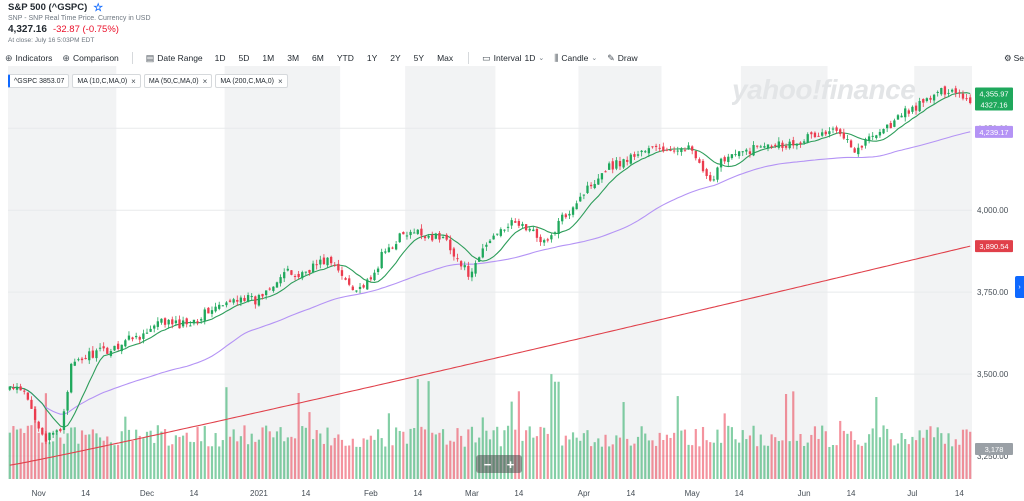 This screenshot has height=501, width=1024. I want to click on settings-label: Se, so click(1018, 58).